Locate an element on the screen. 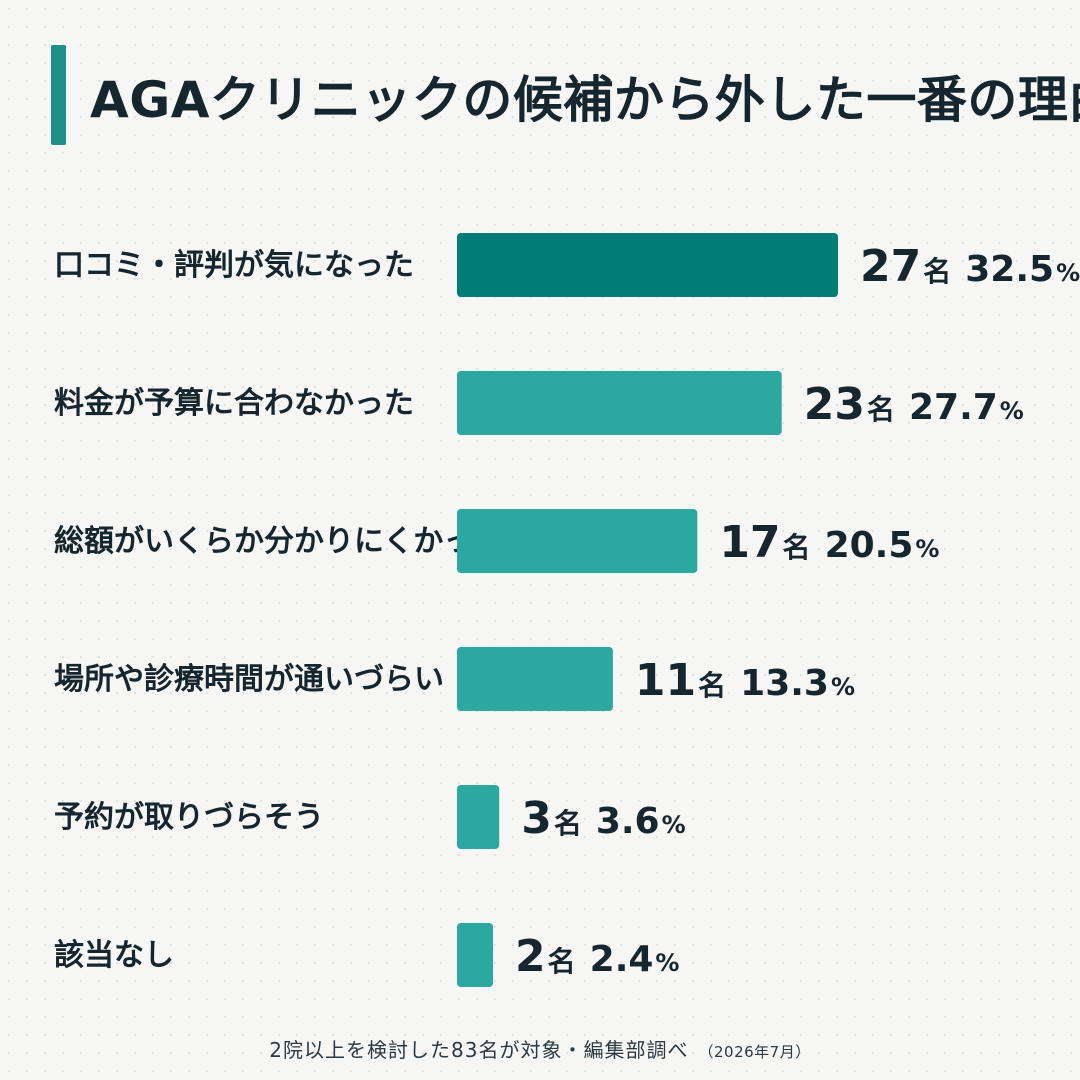  data-label: 27名 32.5% is located at coordinates (970, 266).